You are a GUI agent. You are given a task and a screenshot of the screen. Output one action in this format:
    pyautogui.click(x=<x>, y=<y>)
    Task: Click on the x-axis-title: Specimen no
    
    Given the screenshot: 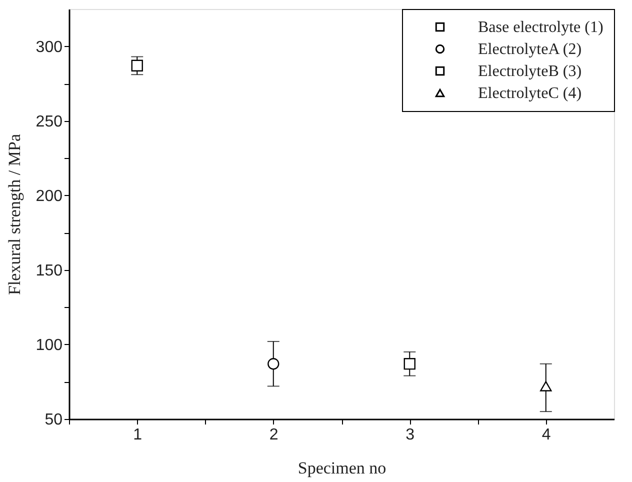 What is the action you would take?
    pyautogui.click(x=342, y=468)
    